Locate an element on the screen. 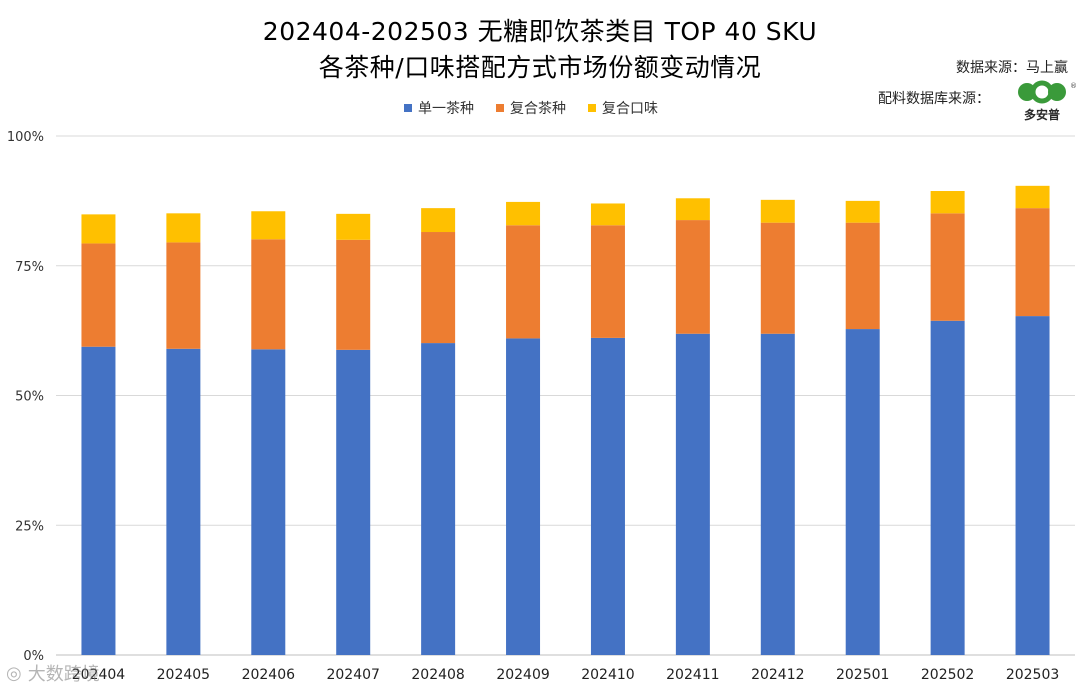 The width and height of the screenshot is (1080, 691). chart-title-line1: 202404-202503 无糖即饮茶类目 TOP 40 SKU is located at coordinates (540, 31).